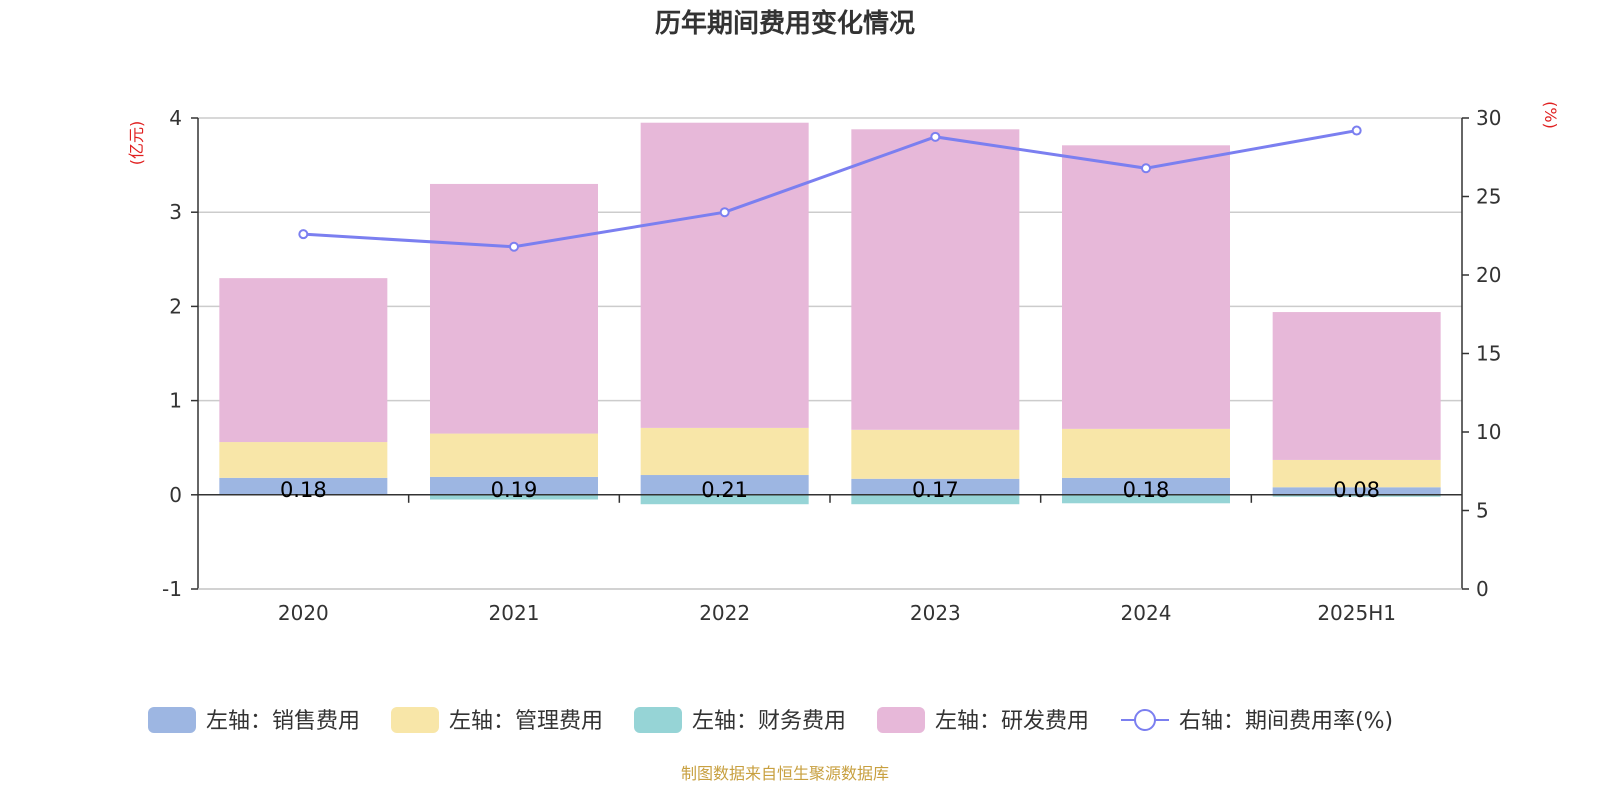 The height and width of the screenshot is (800, 1600). What do you see at coordinates (514, 490) in the screenshot?
I see `bar-data-label: 0.19` at bounding box center [514, 490].